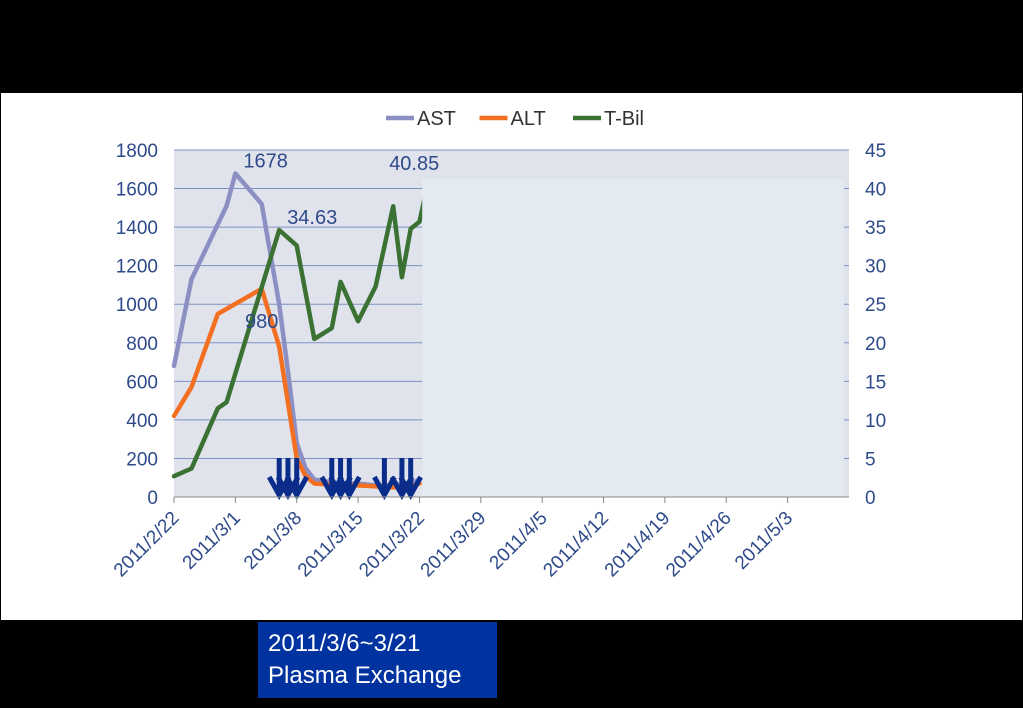 Image resolution: width=1023 pixels, height=708 pixels. I want to click on right-axis-tick-label: 20, so click(875, 344).